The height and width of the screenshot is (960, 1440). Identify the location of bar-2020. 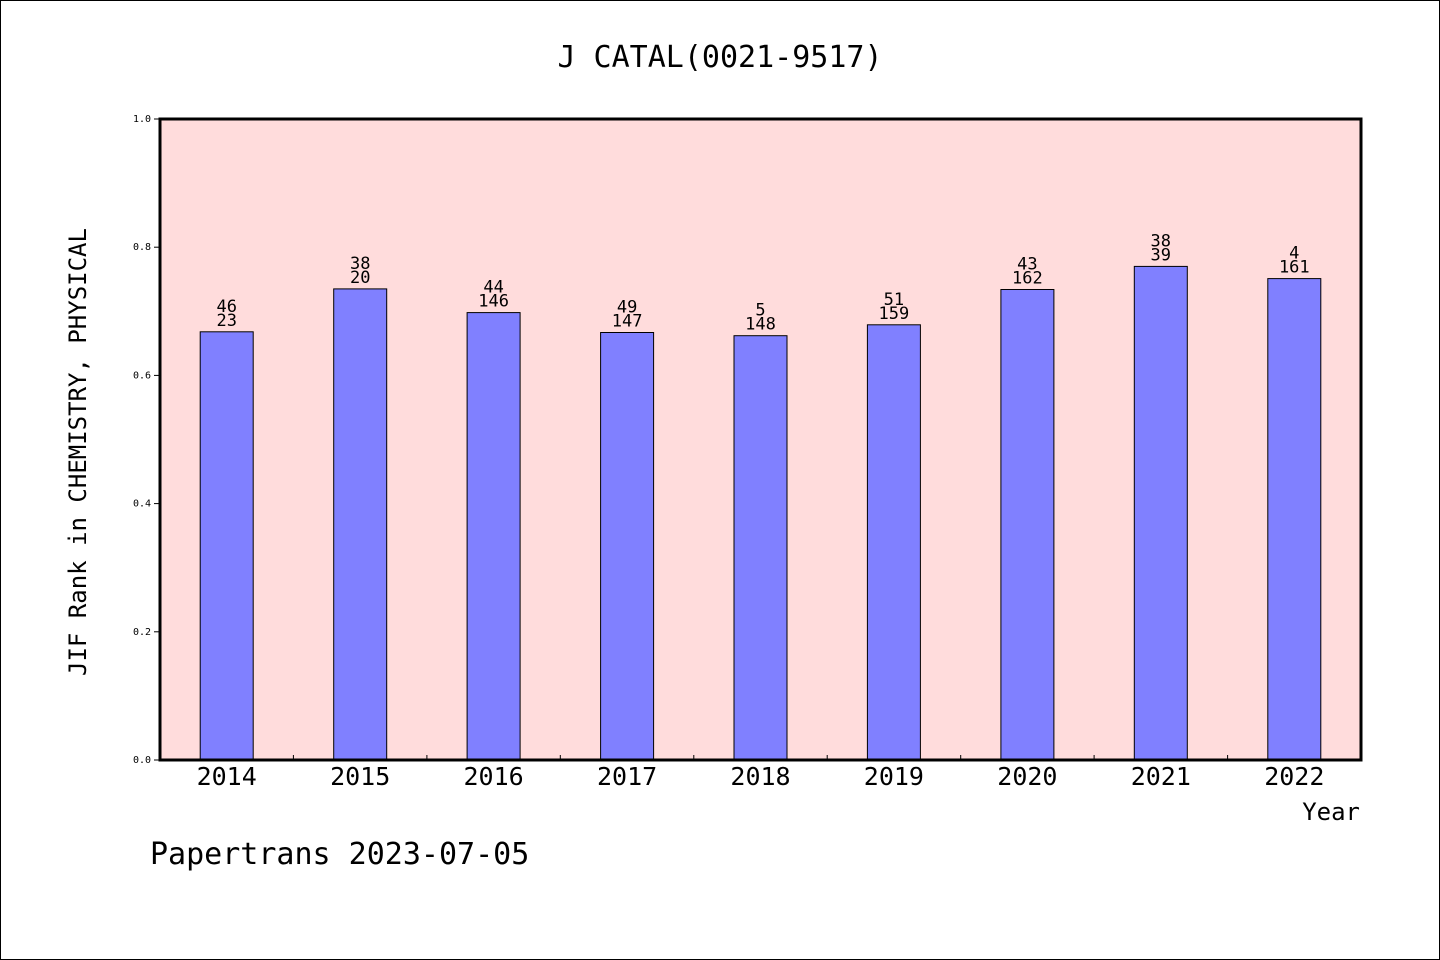
(1027, 525).